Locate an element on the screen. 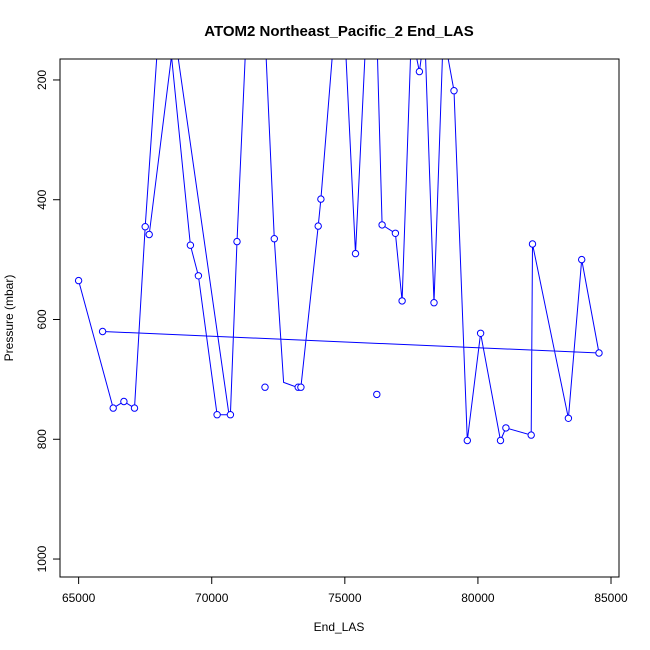 The height and width of the screenshot is (650, 650). y-axis-label: Pressure (mbar) is located at coordinates (9, 318).